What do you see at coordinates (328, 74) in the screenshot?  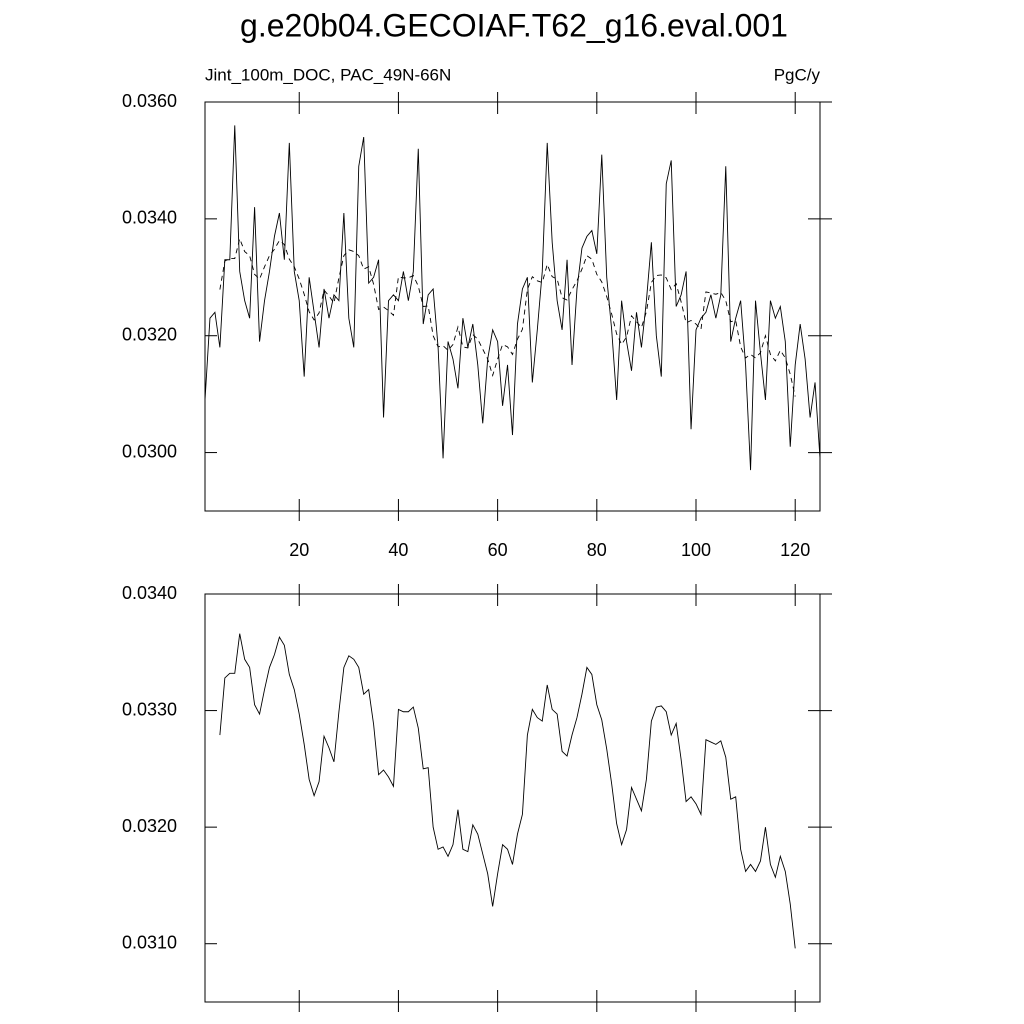 I see `subtitle-left: Jint_100m_DOC, PAC_49N-66N` at bounding box center [328, 74].